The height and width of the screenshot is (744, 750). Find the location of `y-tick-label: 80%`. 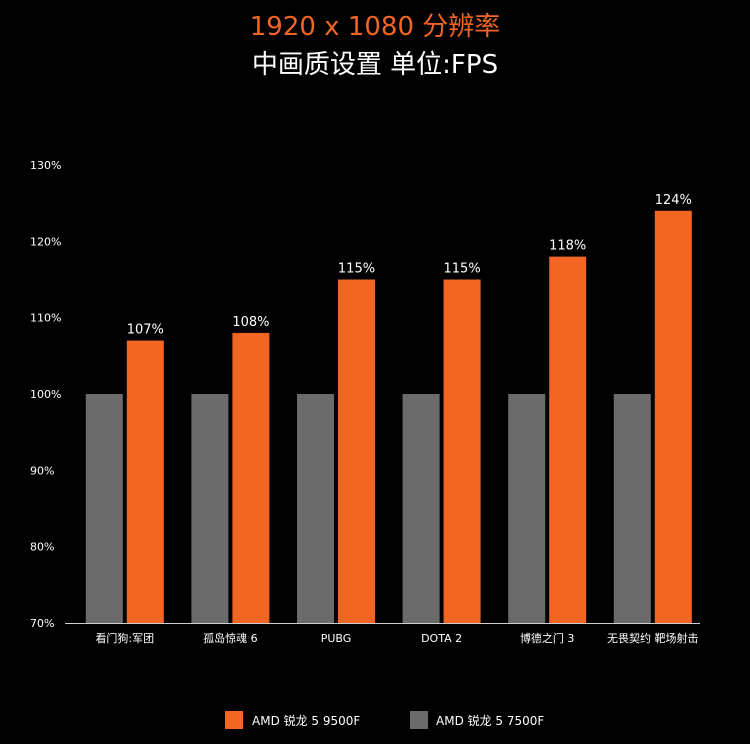

y-tick-label: 80% is located at coordinates (42, 547).